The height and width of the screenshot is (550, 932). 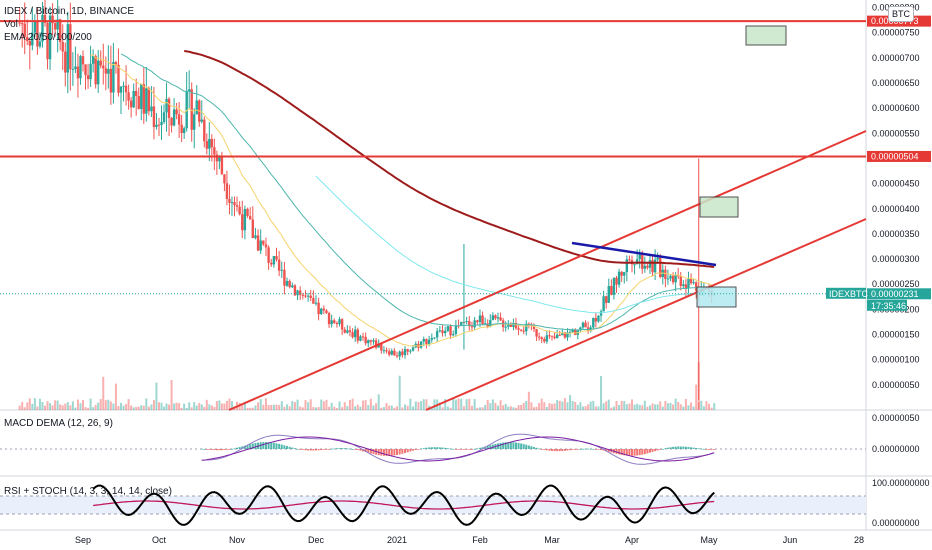 What do you see at coordinates (901, 14) in the screenshot?
I see `currency-badge: BTC` at bounding box center [901, 14].